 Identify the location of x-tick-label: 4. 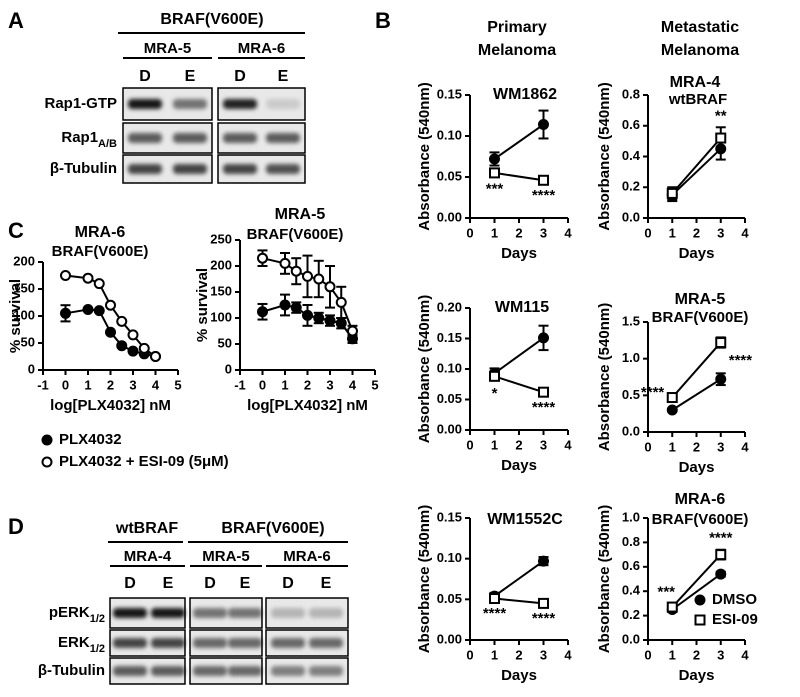
(353, 384).